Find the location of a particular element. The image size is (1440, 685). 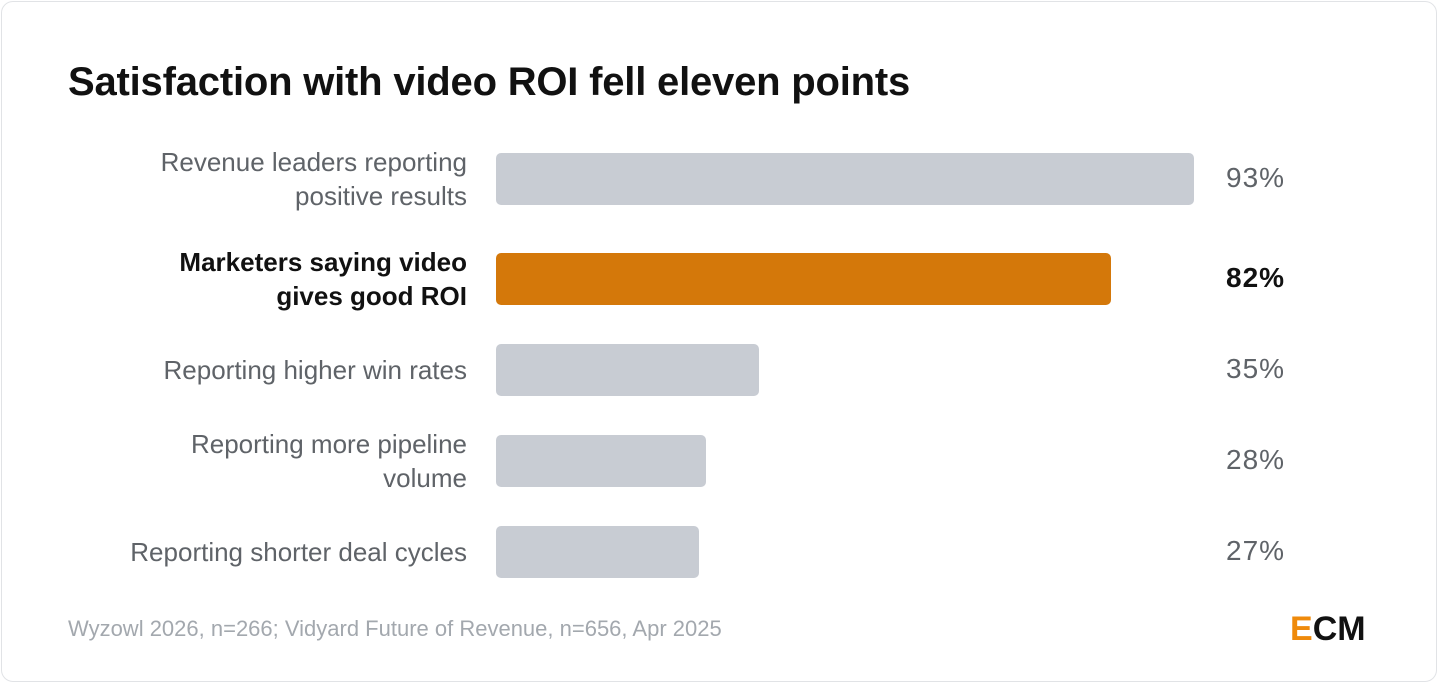

logo-letter-e: E is located at coordinates (1301, 629).